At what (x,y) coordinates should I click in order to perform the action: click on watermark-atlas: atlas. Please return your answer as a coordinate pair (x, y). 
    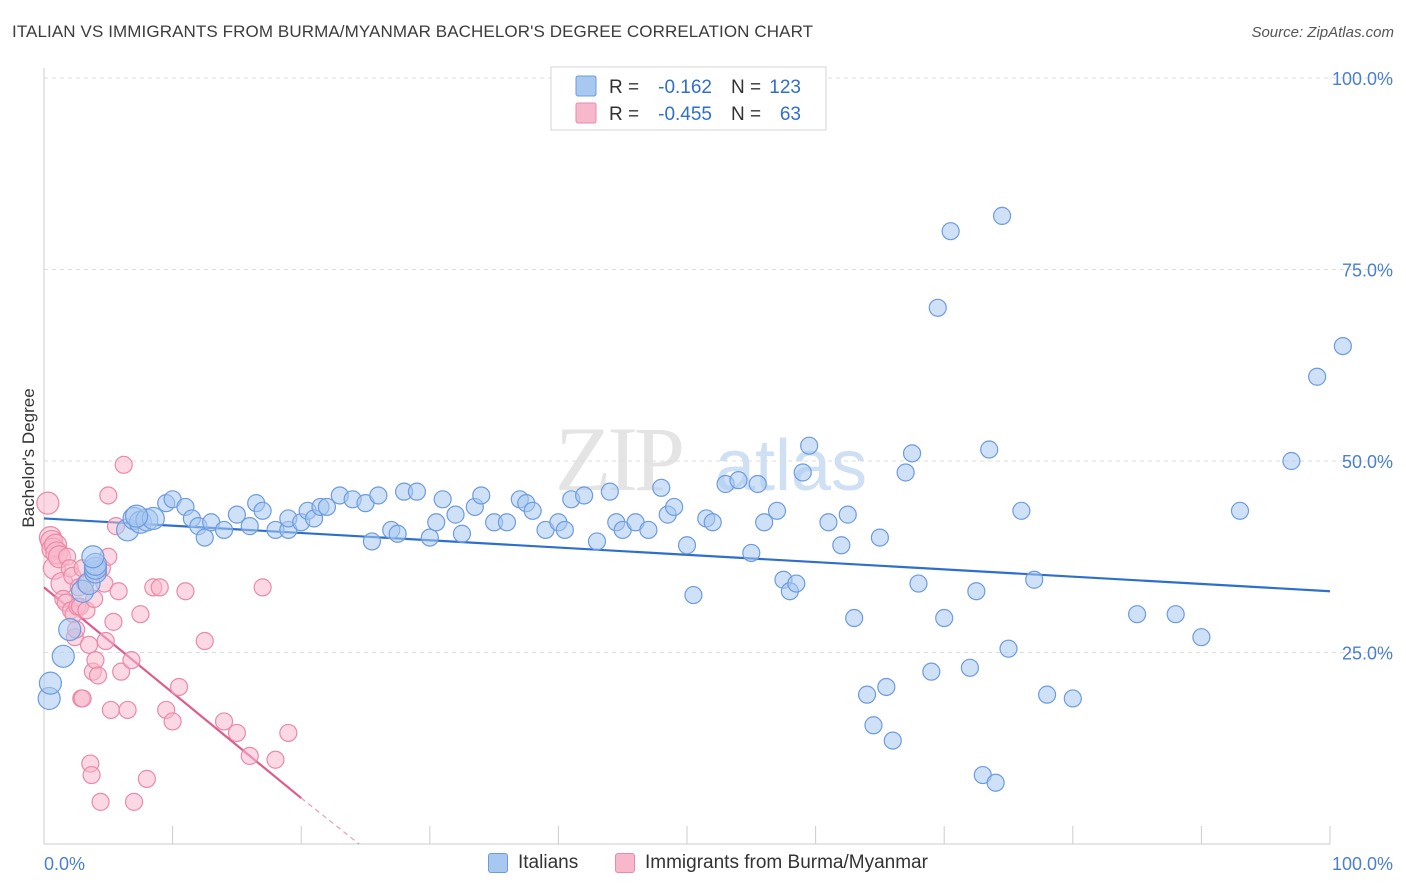
    Looking at the image, I should click on (791, 466).